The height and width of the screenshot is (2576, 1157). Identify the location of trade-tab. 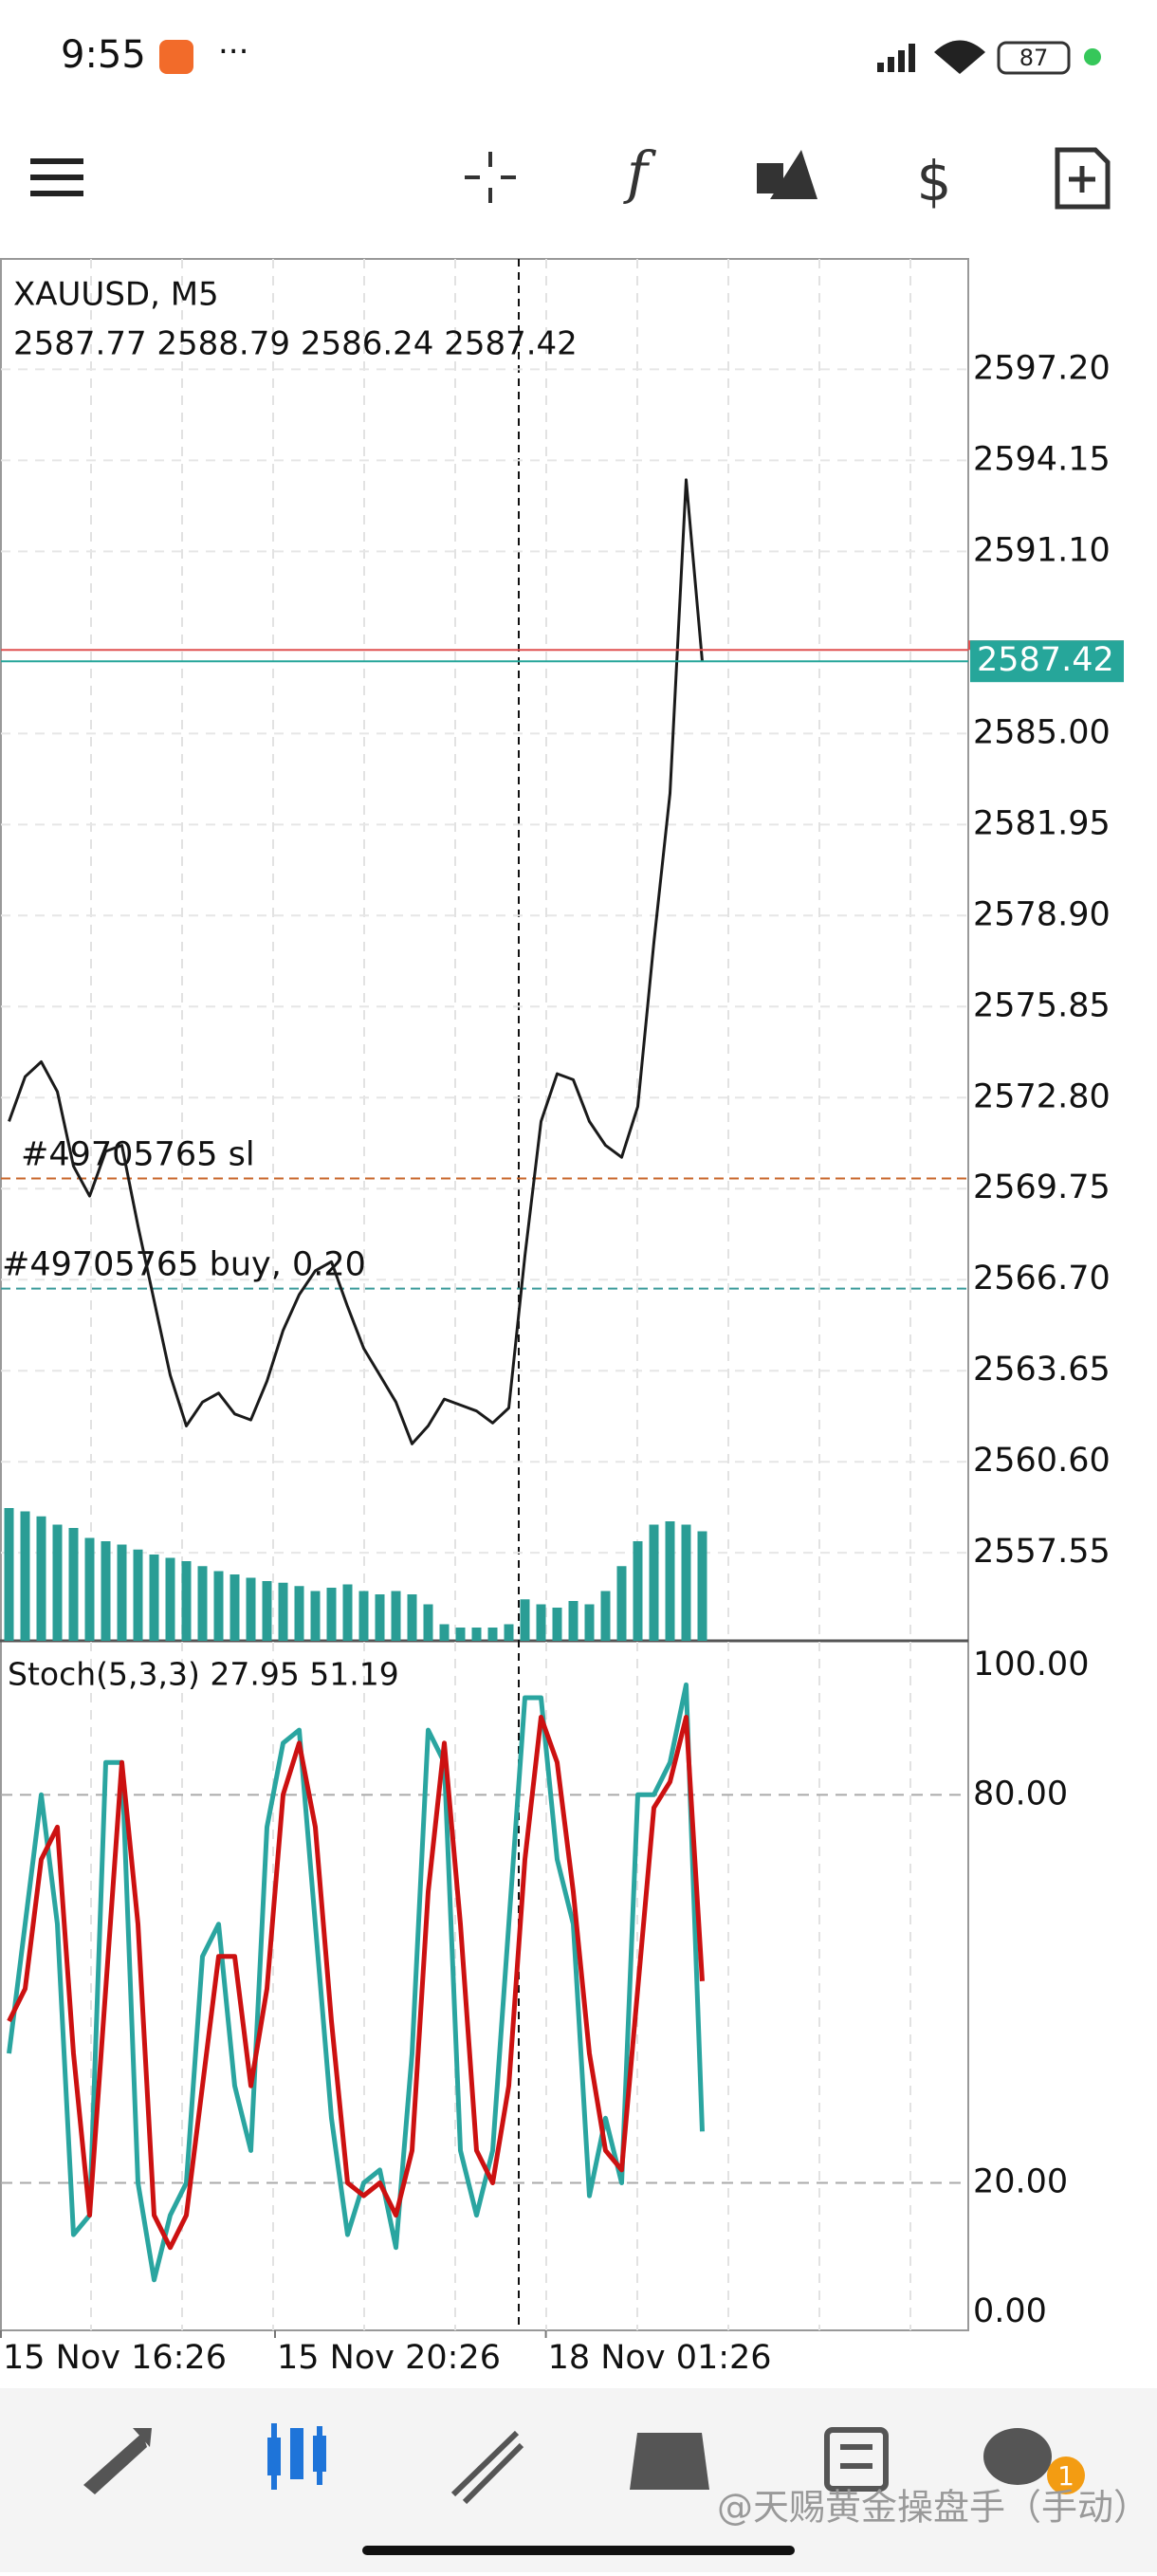
(487, 2467).